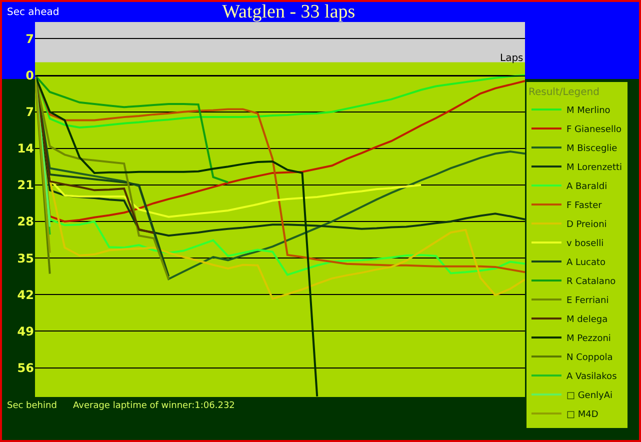 The image size is (641, 442). I want to click on y-tick-label: 14, so click(25, 149).